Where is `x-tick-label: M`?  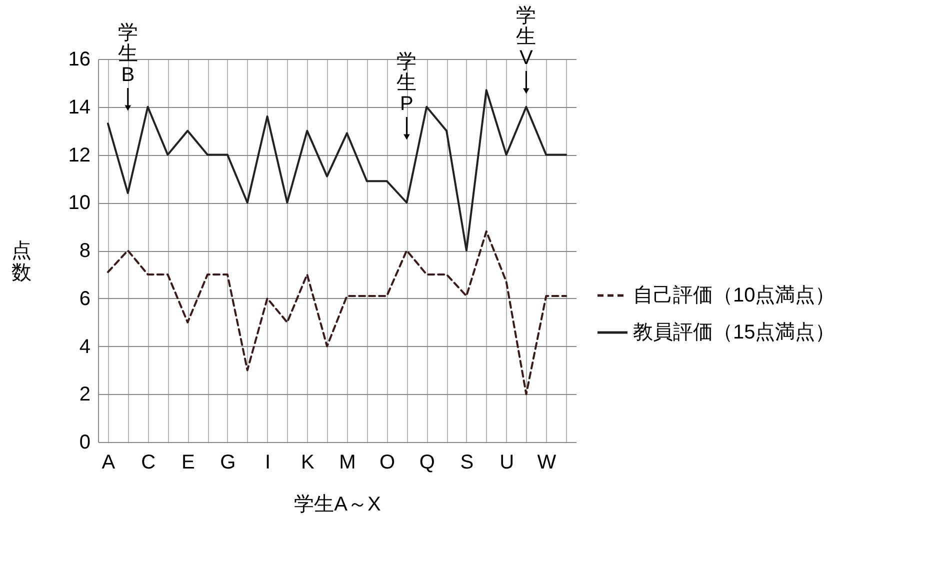 x-tick-label: M is located at coordinates (347, 463).